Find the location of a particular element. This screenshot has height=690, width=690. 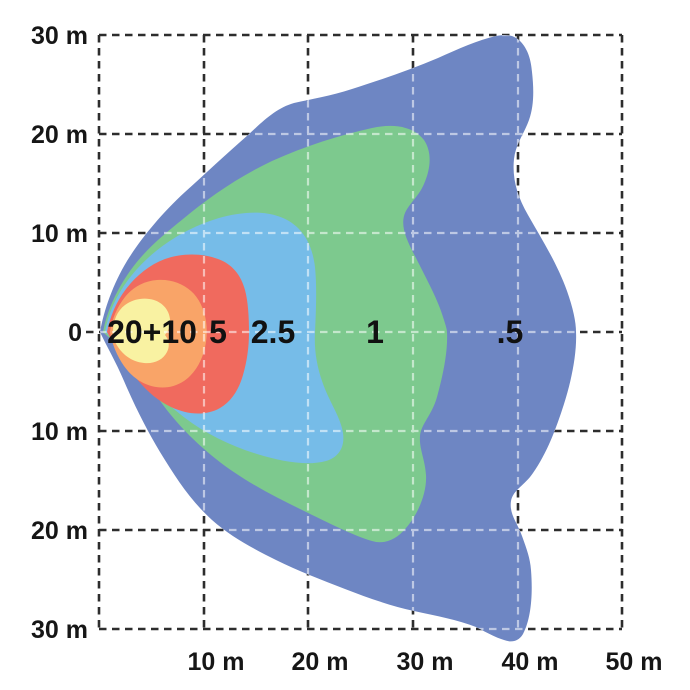

x-tick-label-50: 50 m is located at coordinates (634, 662).